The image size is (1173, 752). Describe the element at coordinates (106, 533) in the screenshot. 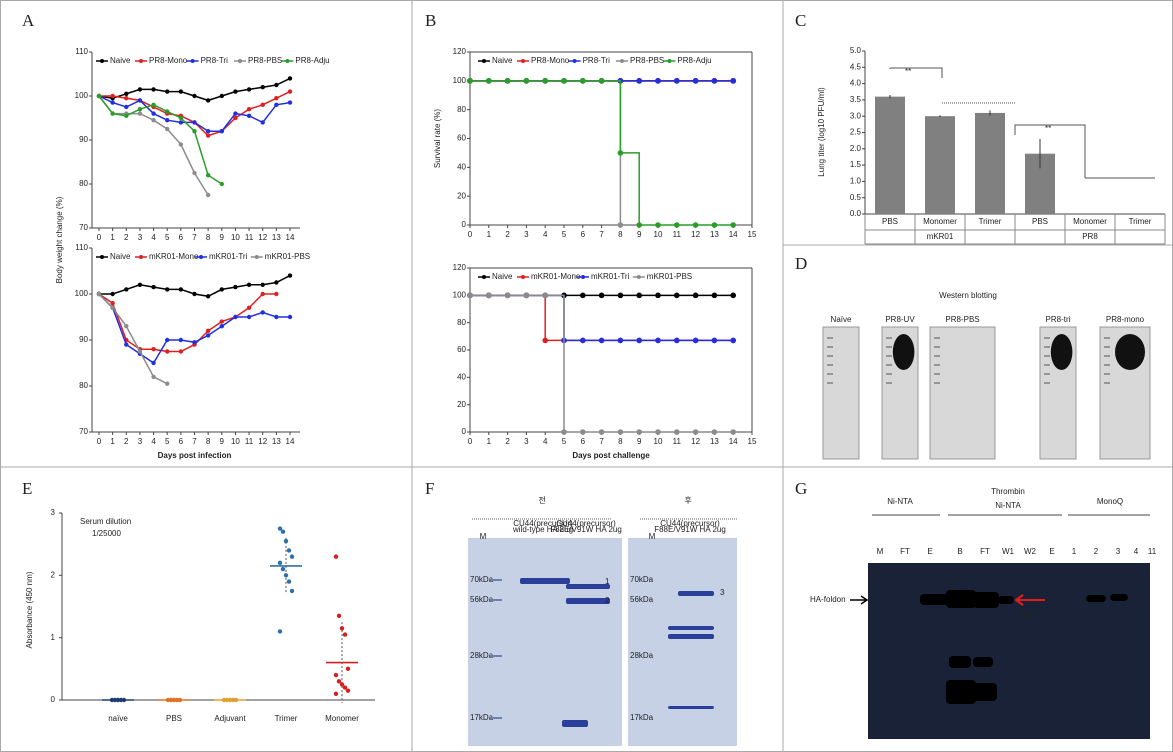

I see `annotation: 1/25000` at that location.